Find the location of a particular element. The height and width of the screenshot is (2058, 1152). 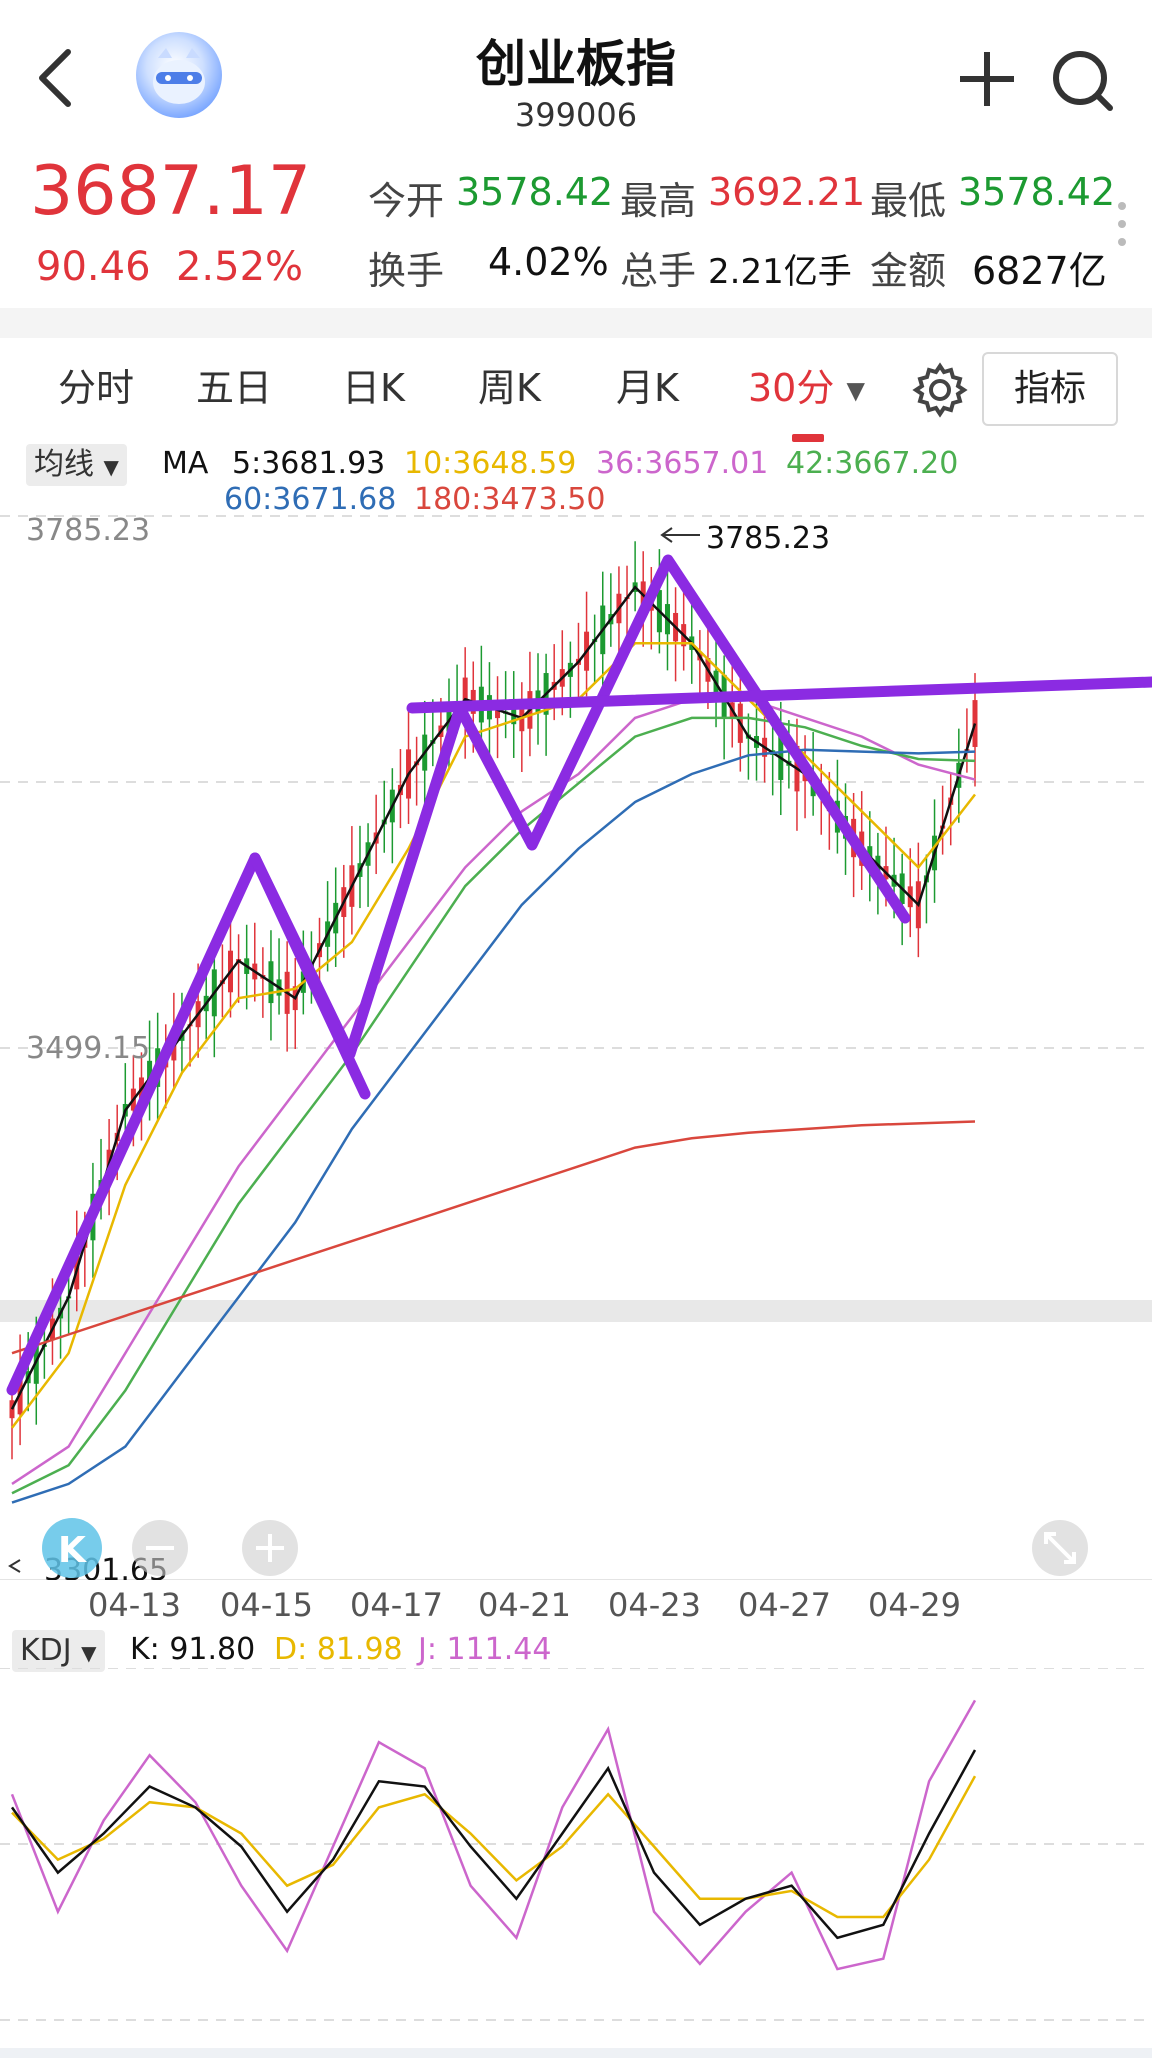

volume-label: 总手 is located at coordinates (658, 271).